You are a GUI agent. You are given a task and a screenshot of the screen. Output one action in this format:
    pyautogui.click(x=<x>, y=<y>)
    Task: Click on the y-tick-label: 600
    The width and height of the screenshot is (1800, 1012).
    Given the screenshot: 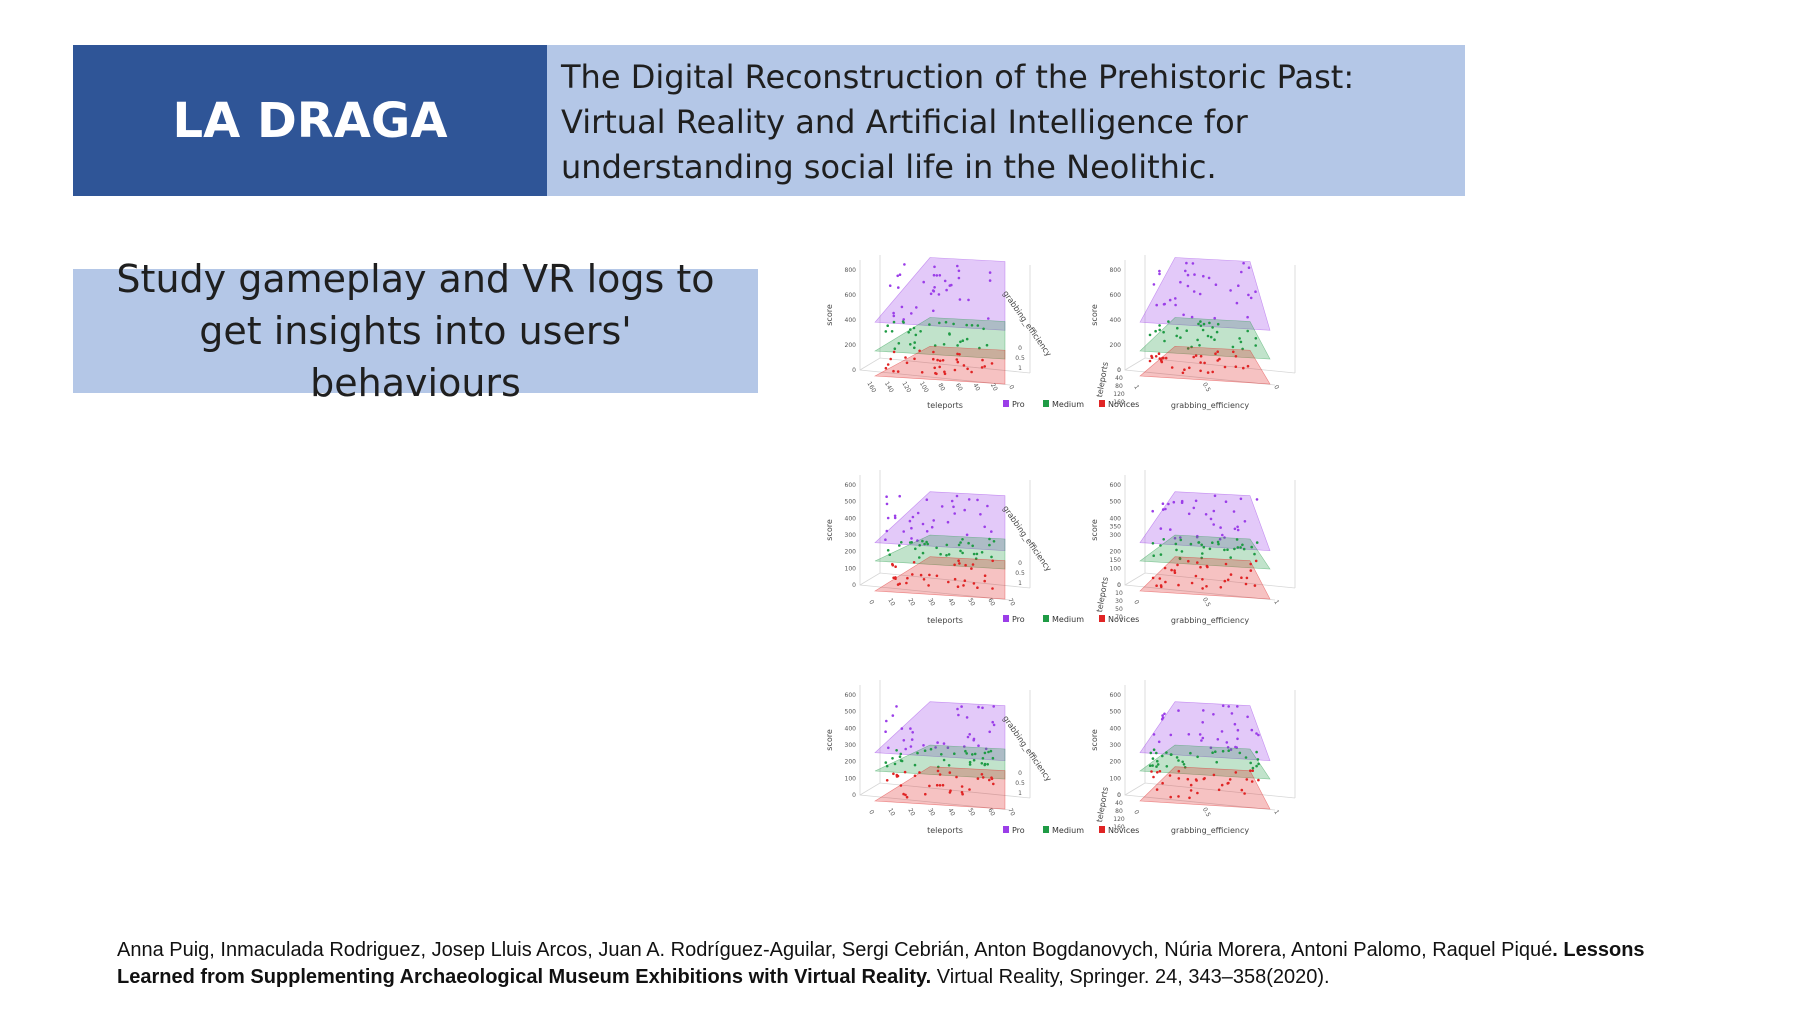 What is the action you would take?
    pyautogui.click(x=851, y=295)
    